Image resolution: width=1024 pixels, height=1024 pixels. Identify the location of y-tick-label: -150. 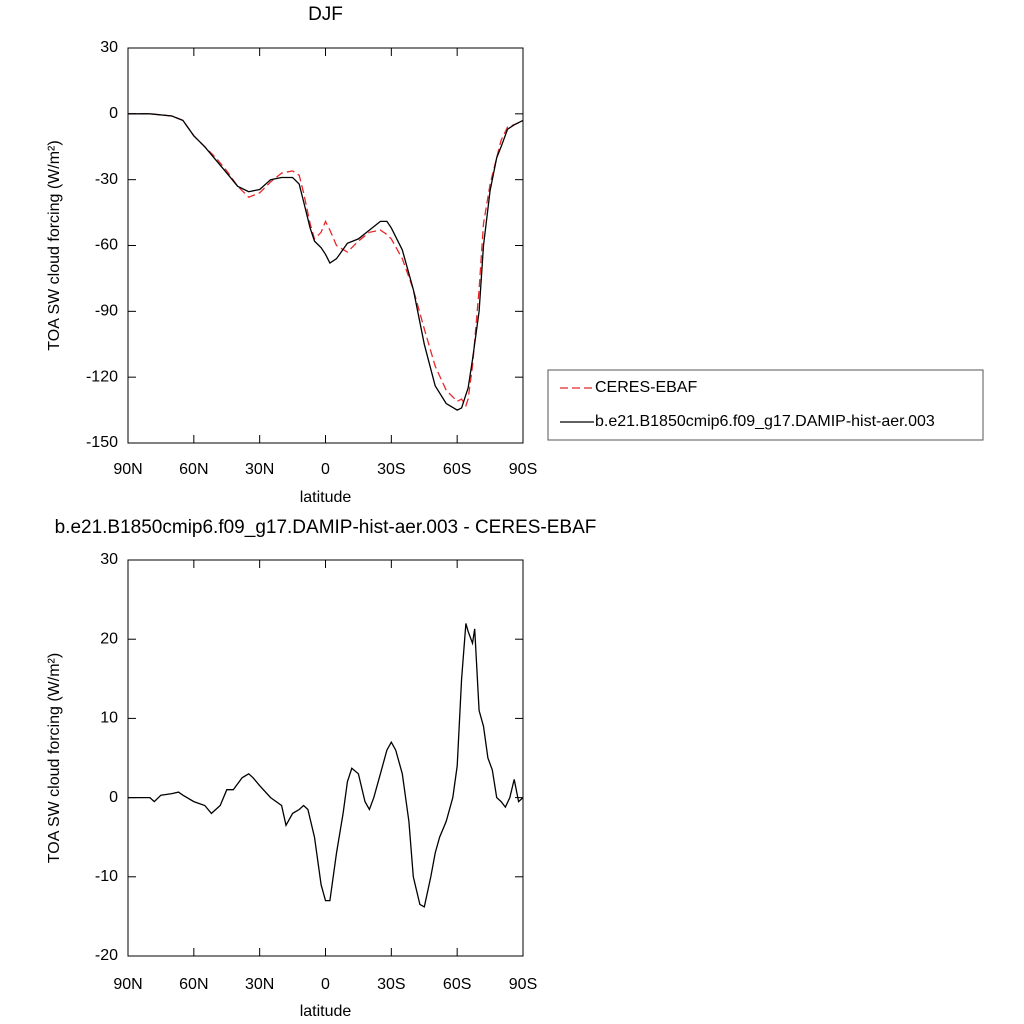
(102, 442).